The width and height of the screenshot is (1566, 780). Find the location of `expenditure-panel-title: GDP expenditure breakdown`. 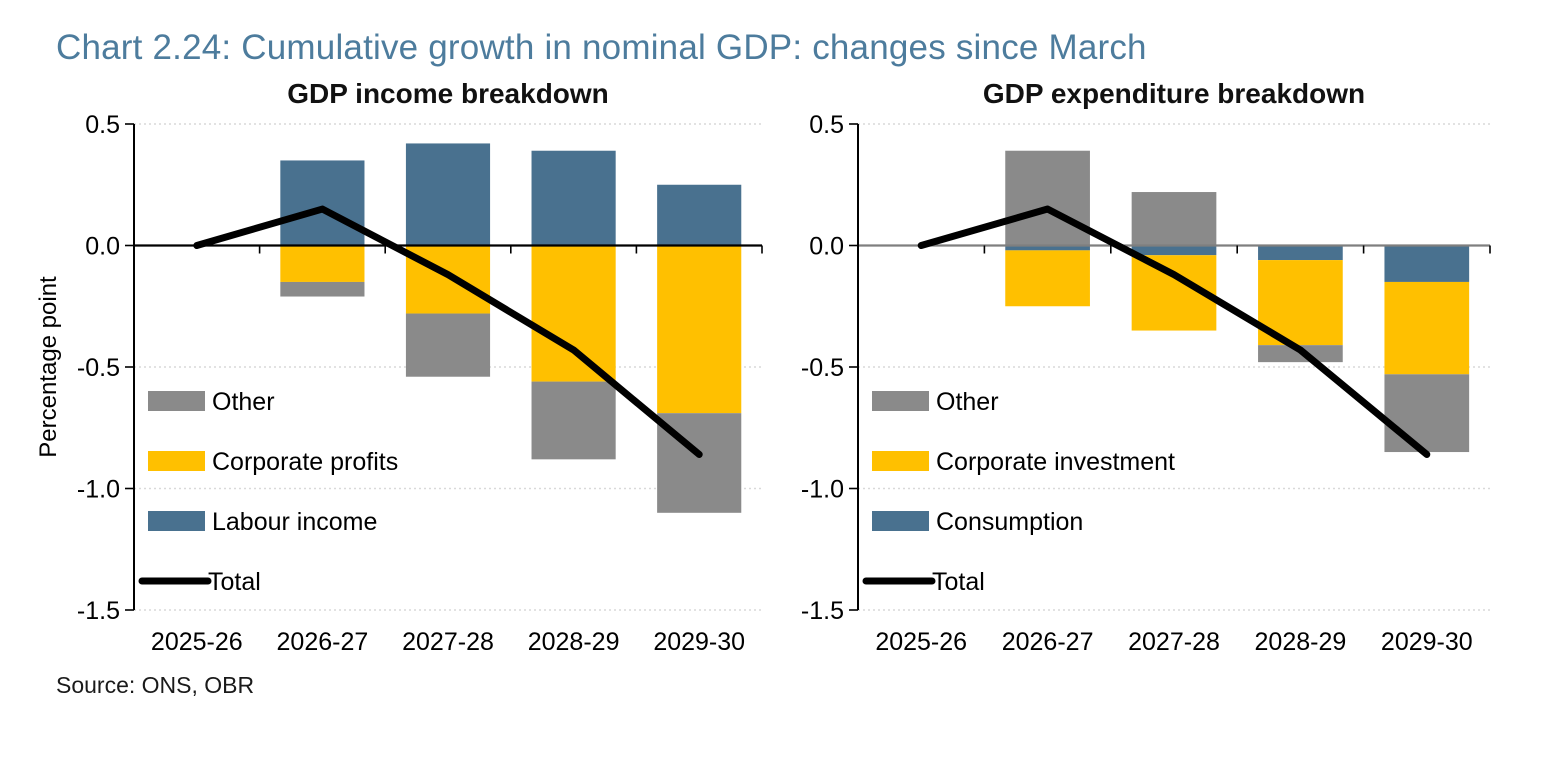

expenditure-panel-title: GDP expenditure breakdown is located at coordinates (1174, 93).